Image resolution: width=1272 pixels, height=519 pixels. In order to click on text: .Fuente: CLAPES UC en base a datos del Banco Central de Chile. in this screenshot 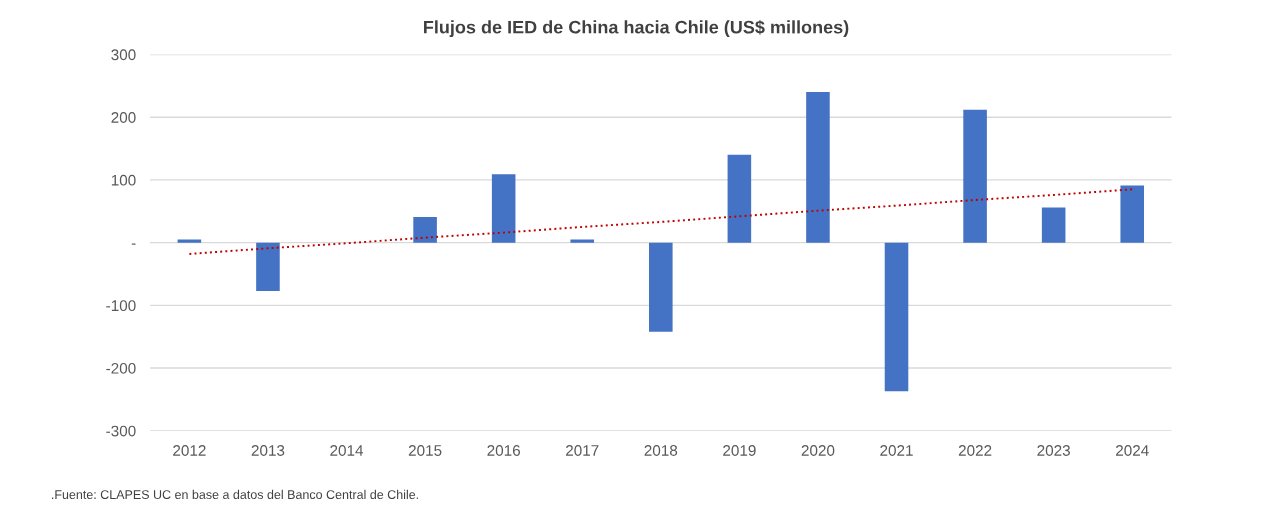, I will do `click(235, 494)`.